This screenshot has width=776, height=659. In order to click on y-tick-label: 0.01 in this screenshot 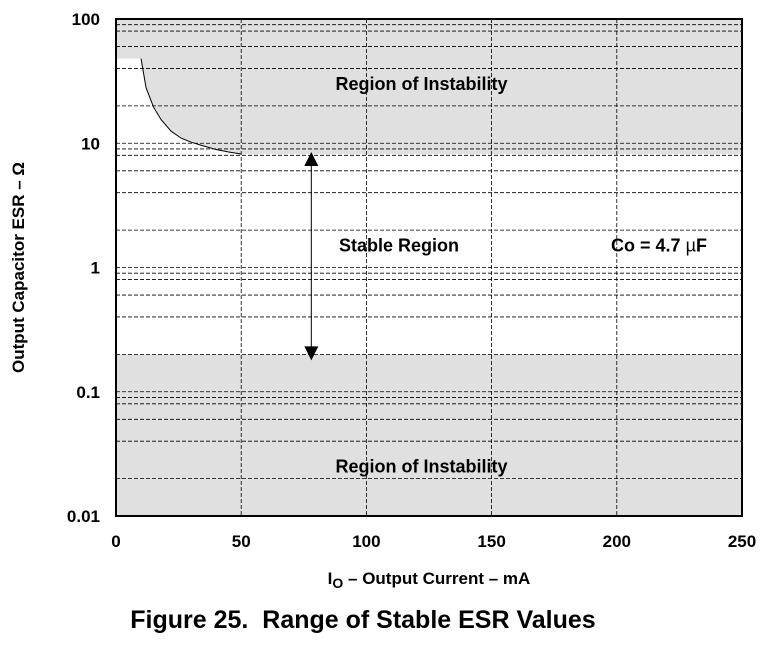, I will do `click(83, 516)`.